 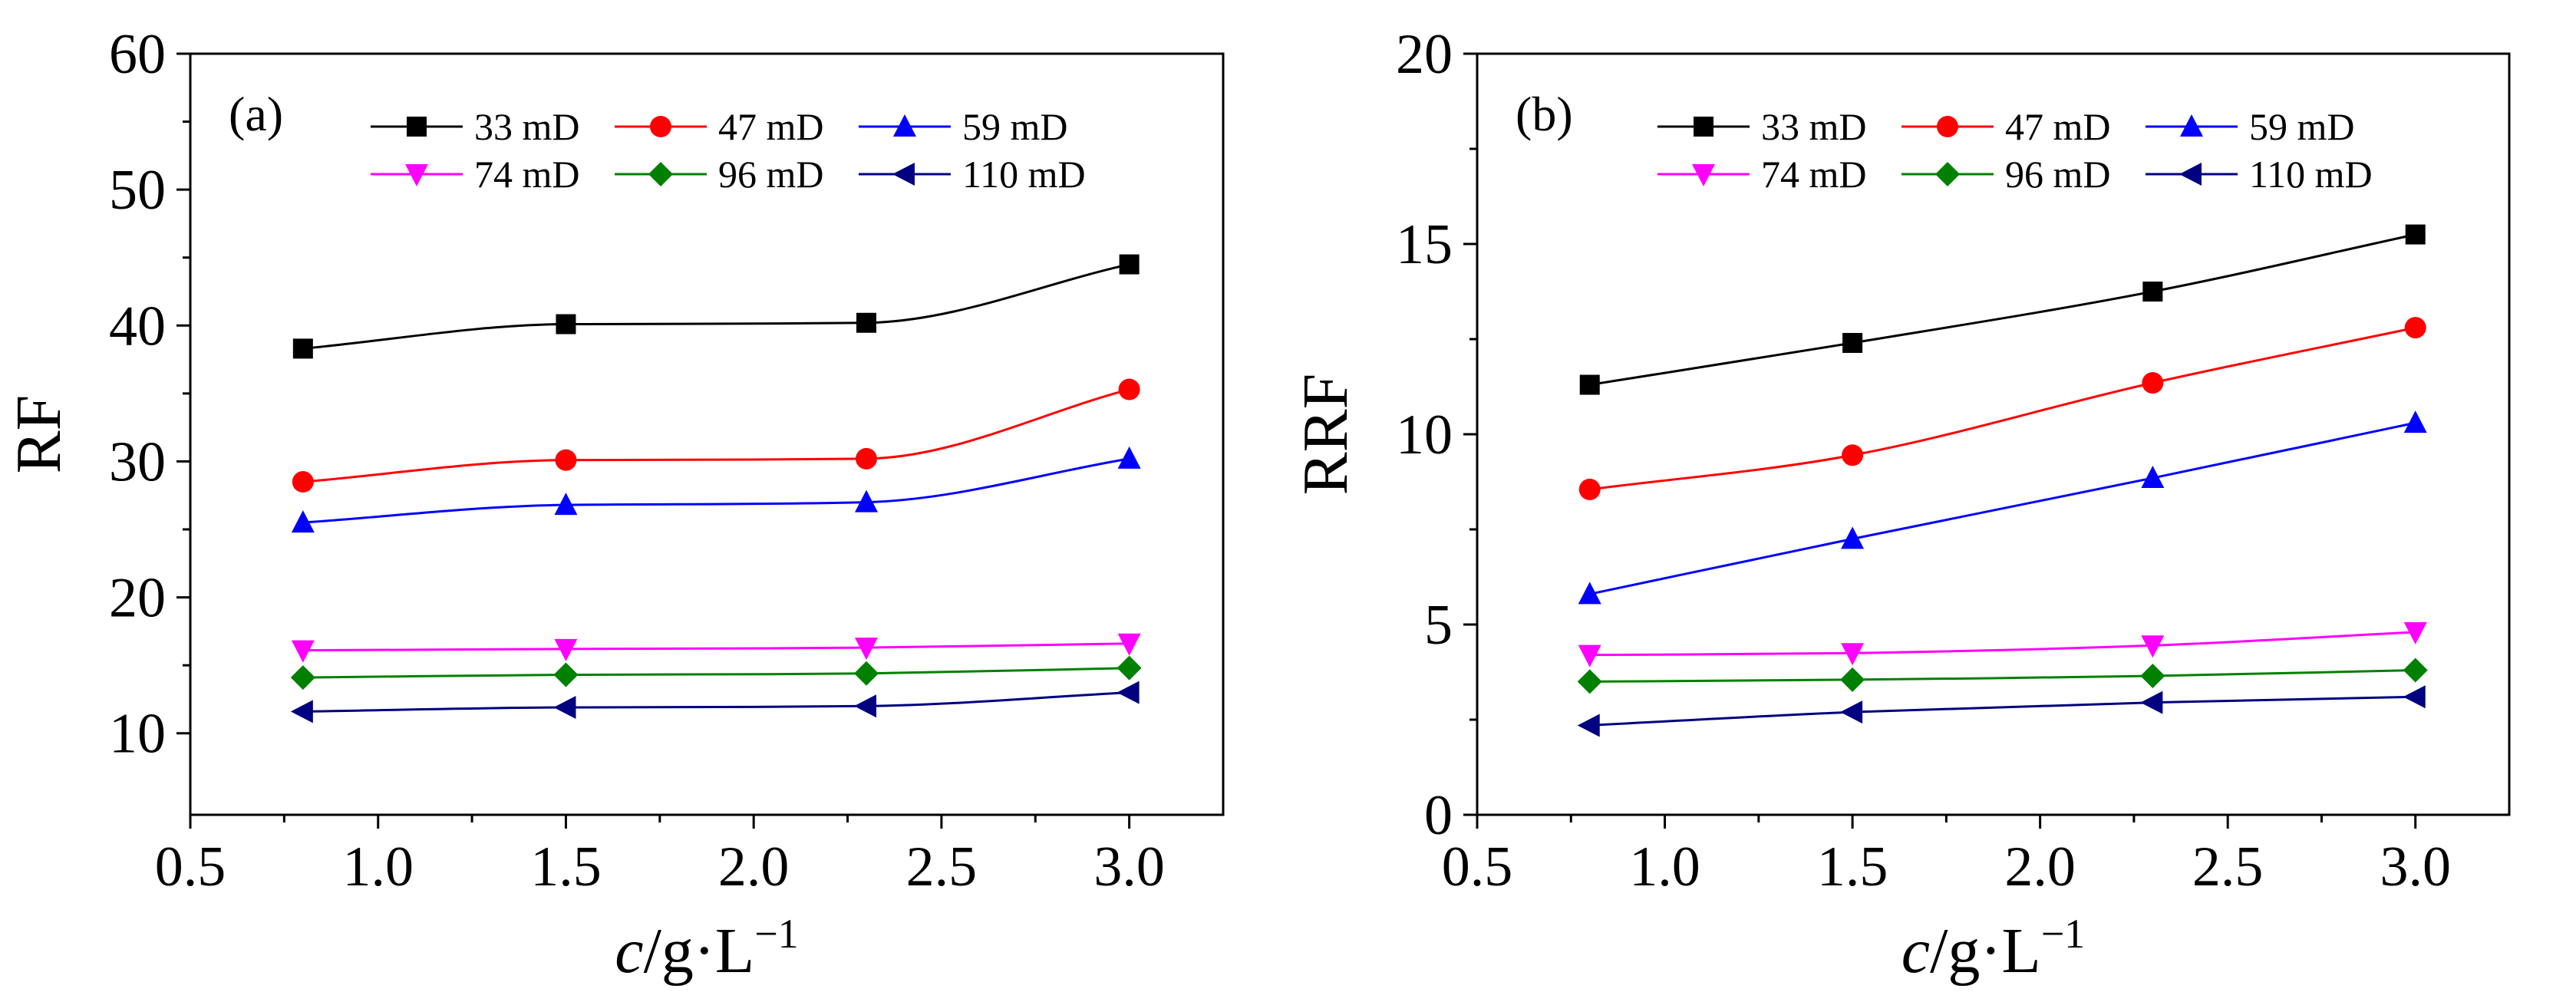 What do you see at coordinates (137, 326) in the screenshot?
I see `y-tick-label: 40` at bounding box center [137, 326].